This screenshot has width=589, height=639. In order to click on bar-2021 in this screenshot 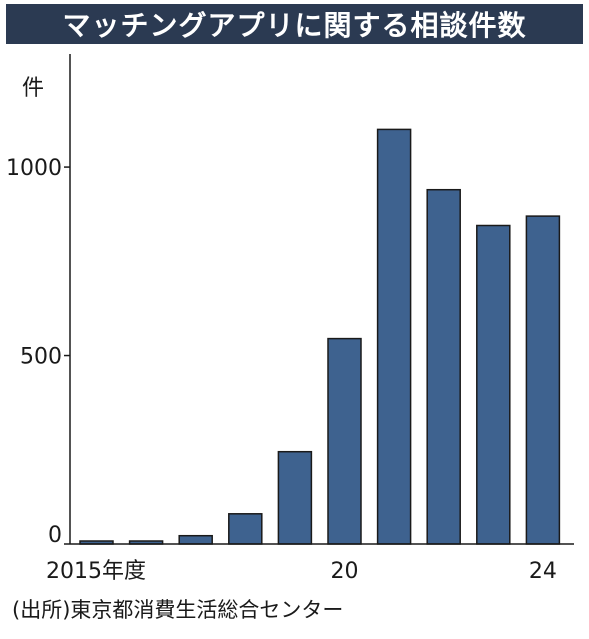, I will do `click(394, 336)`.